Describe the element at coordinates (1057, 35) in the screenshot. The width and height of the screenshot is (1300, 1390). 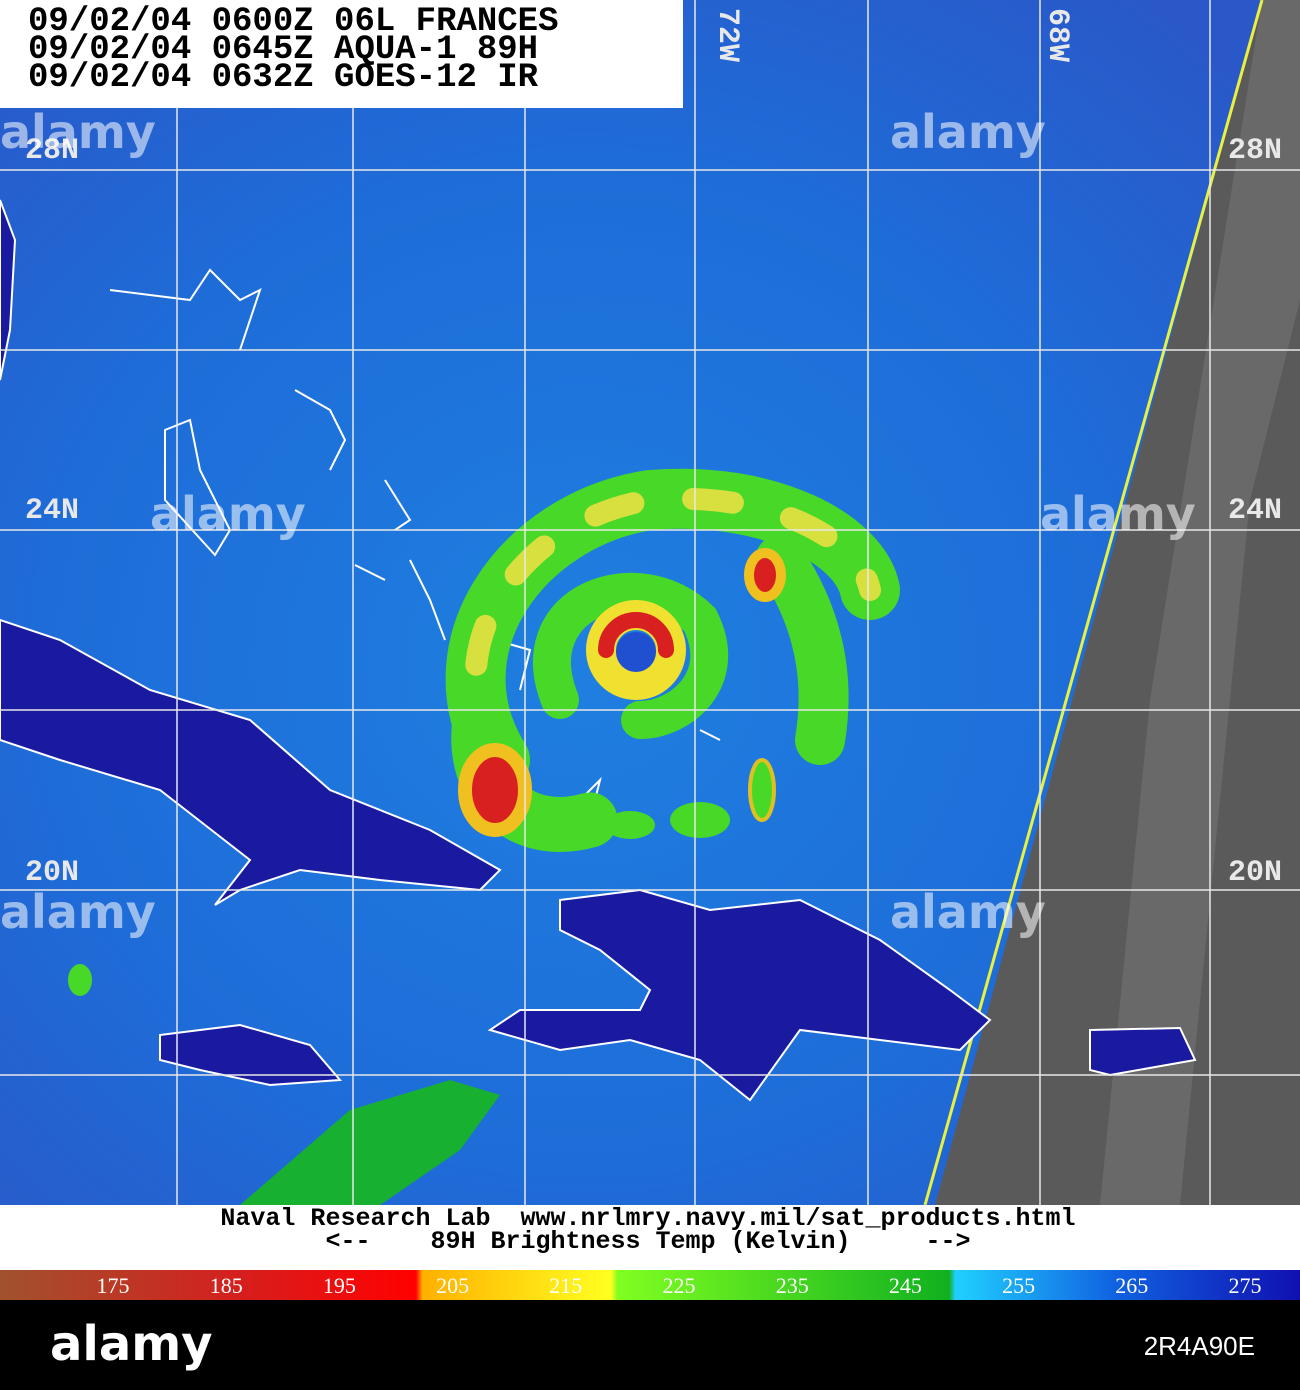
I see `lon-label: 68W` at that location.